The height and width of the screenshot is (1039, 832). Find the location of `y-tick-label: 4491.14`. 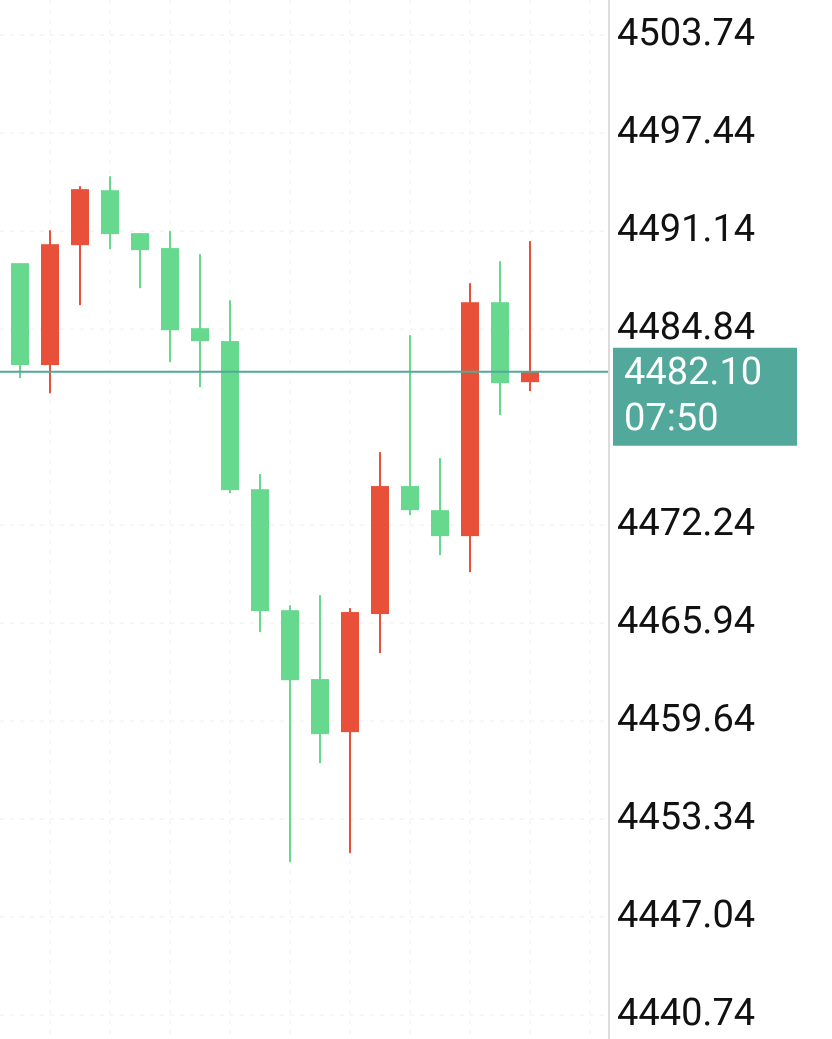

y-tick-label: 4491.14 is located at coordinates (686, 229).